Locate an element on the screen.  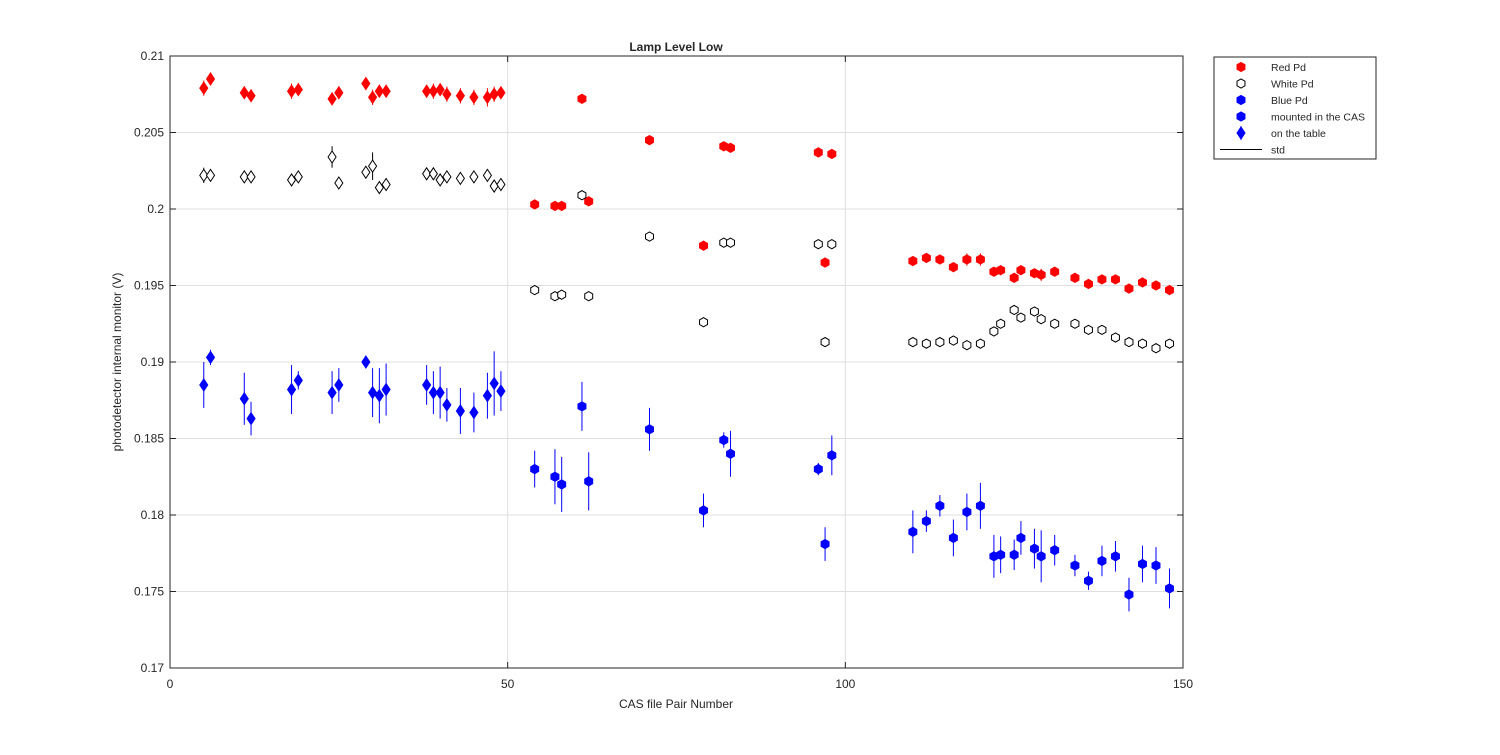
y-tick-label: 0.175 is located at coordinates (149, 592).